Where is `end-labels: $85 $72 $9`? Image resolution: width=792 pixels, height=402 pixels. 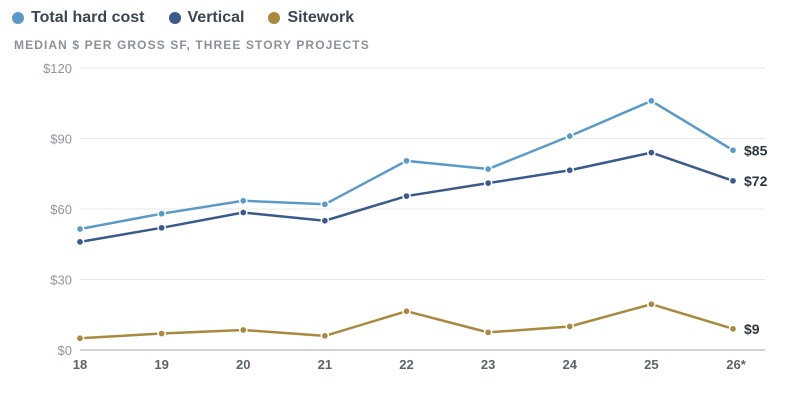
end-labels: $85 $72 $9 is located at coordinates (756, 239).